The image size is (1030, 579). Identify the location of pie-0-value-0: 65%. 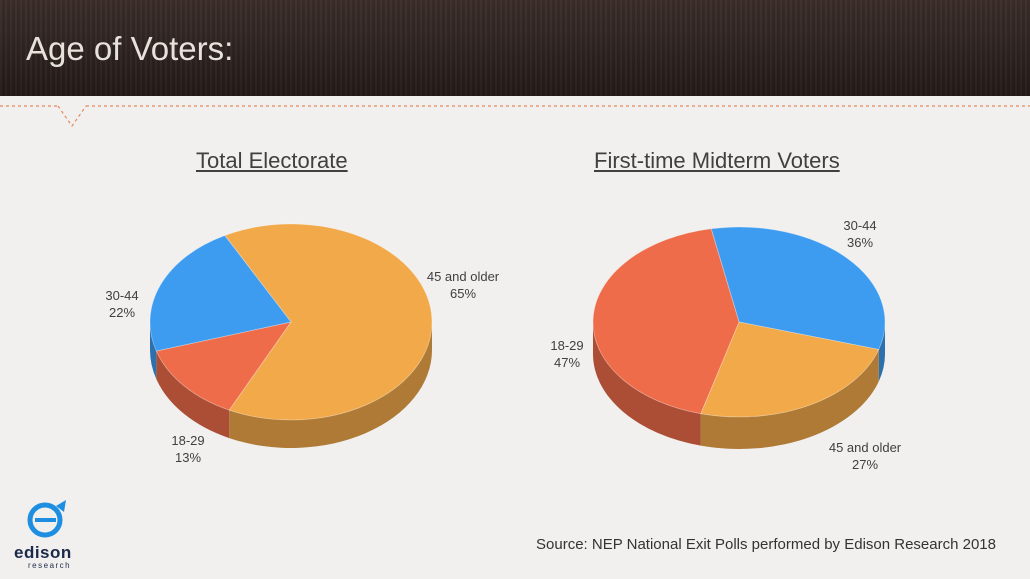
(463, 293).